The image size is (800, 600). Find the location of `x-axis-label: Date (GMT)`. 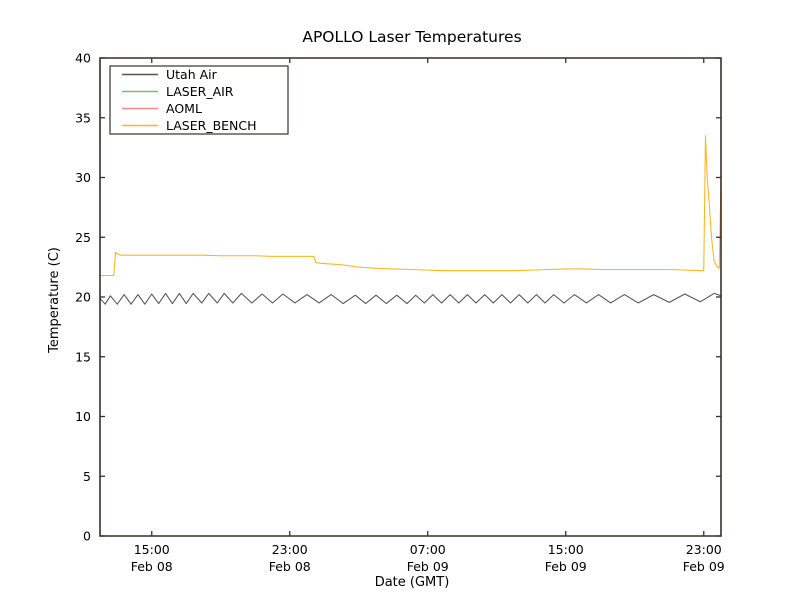

x-axis-label: Date (GMT) is located at coordinates (412, 582).